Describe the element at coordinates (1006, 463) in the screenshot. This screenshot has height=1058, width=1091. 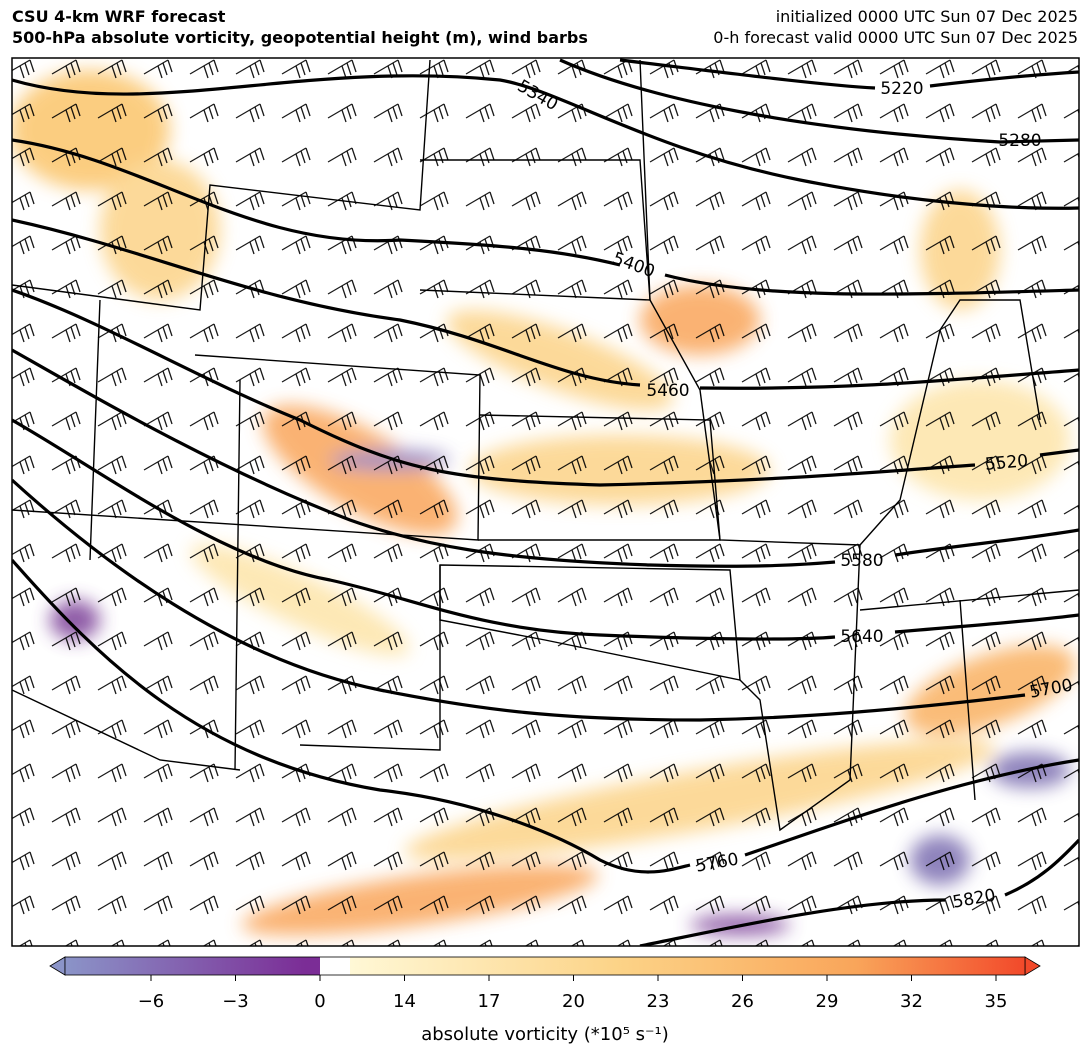
I see `contour-label: 5520` at that location.